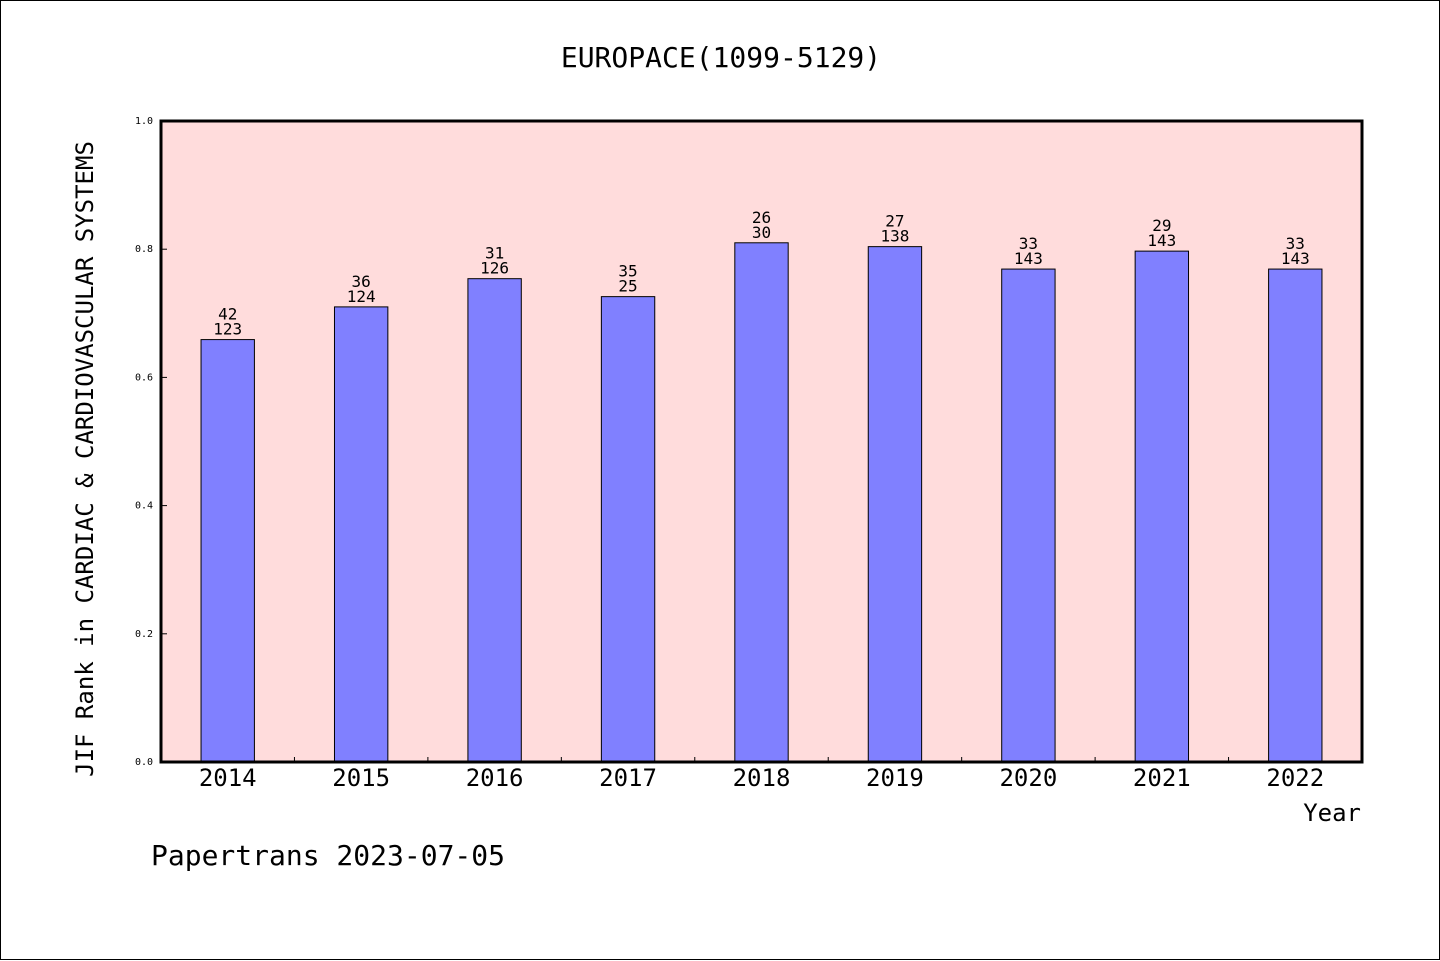 The height and width of the screenshot is (961, 1440). Describe the element at coordinates (1295, 243) in the screenshot. I see `rank-label-2022: 33` at that location.